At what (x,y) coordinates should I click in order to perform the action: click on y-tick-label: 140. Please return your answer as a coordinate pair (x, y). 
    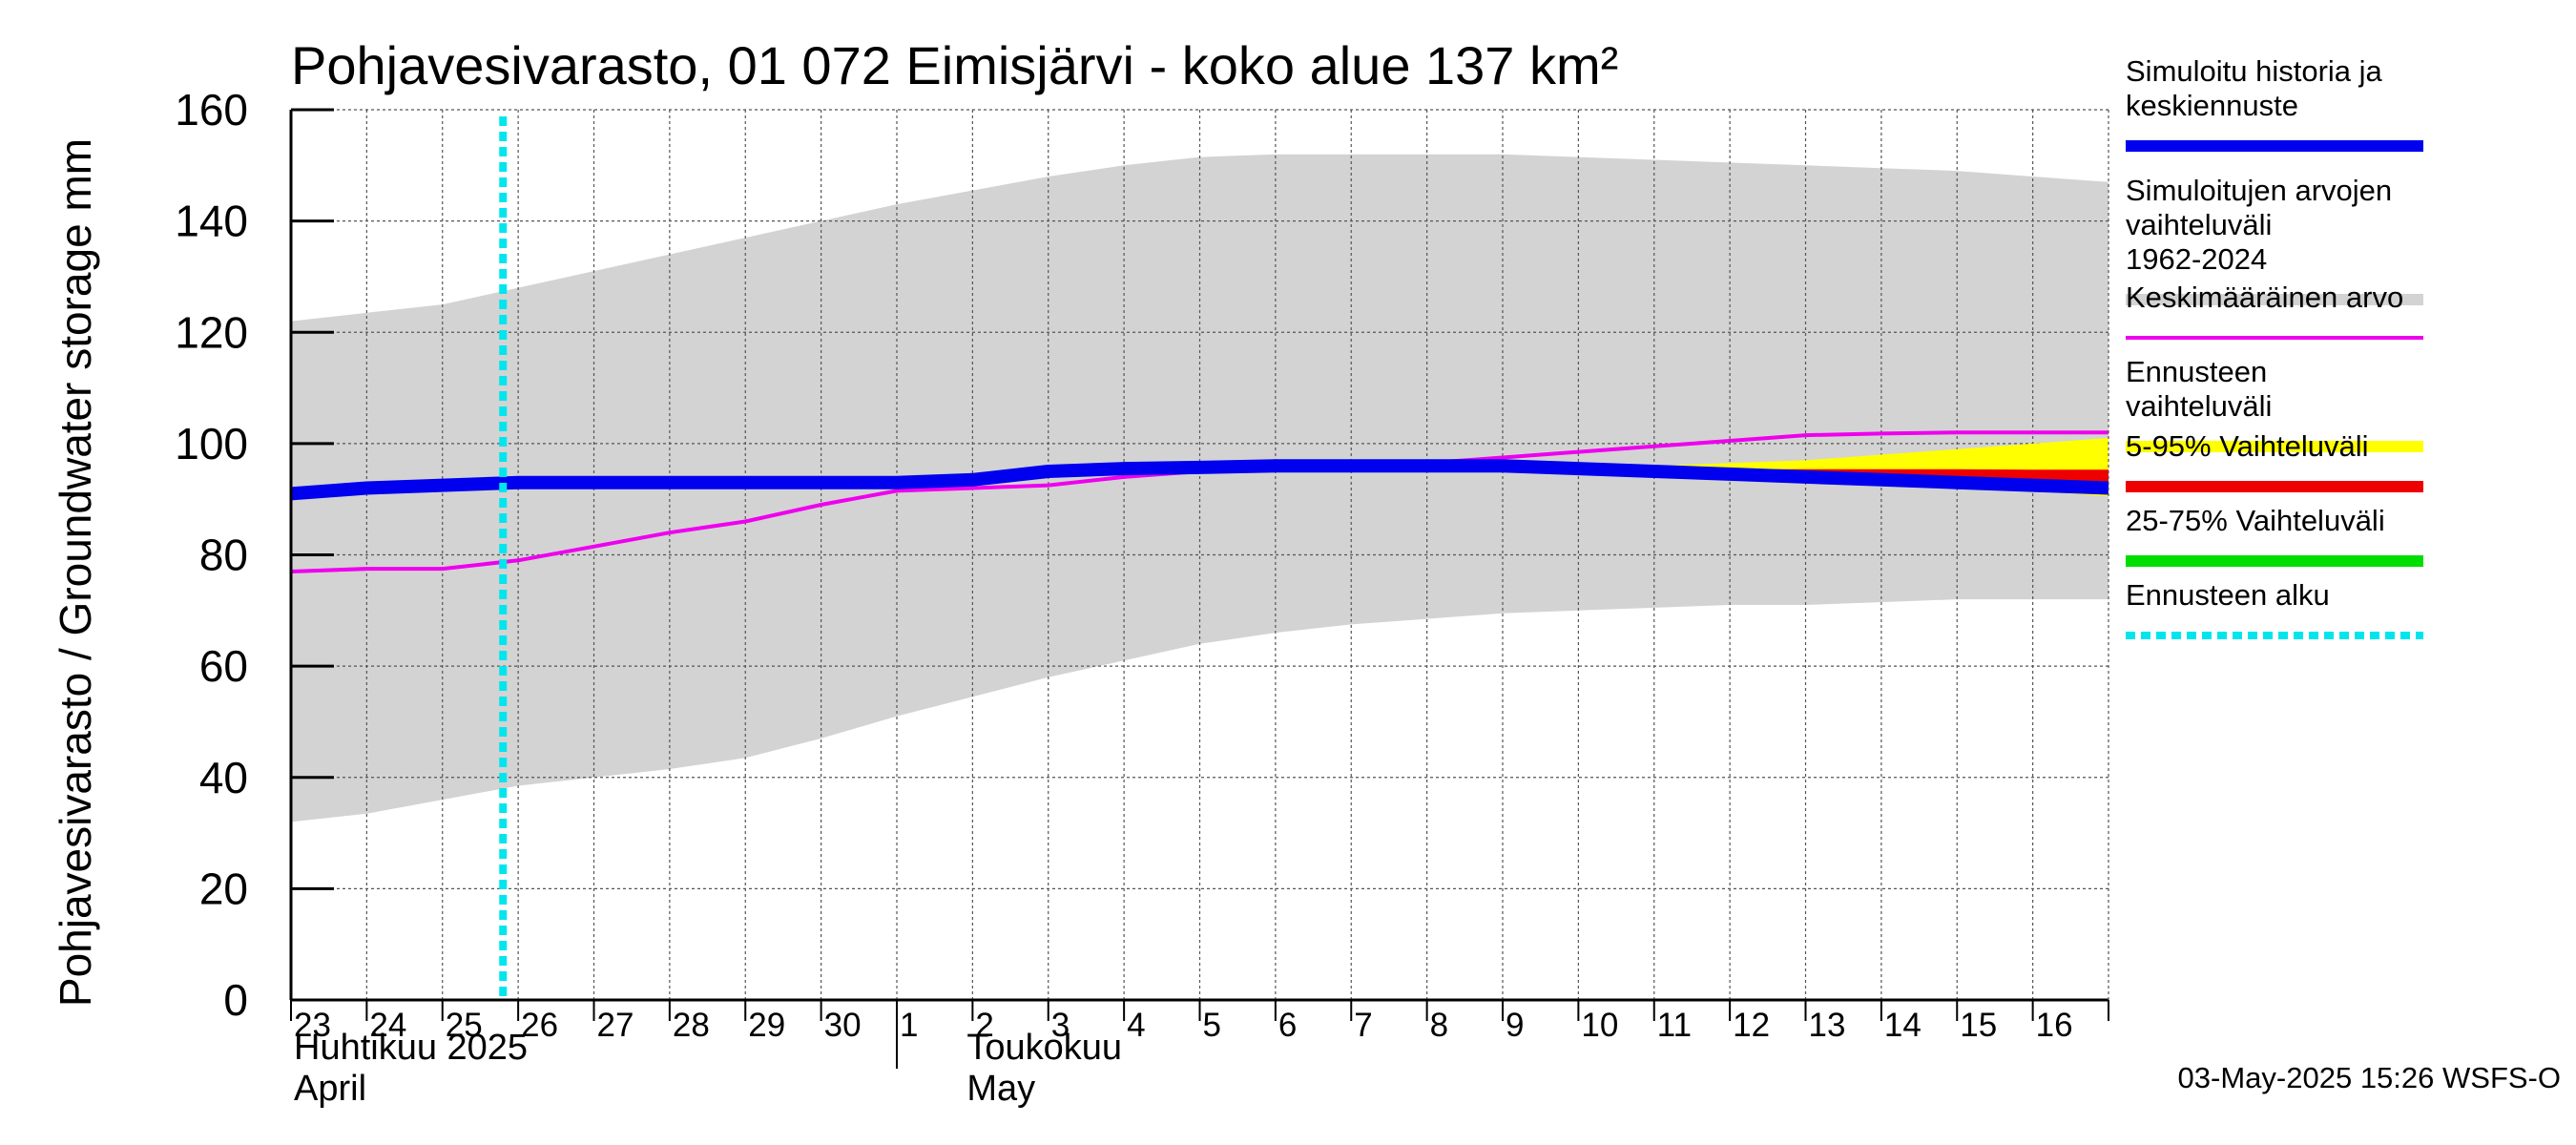
    Looking at the image, I should click on (211, 221).